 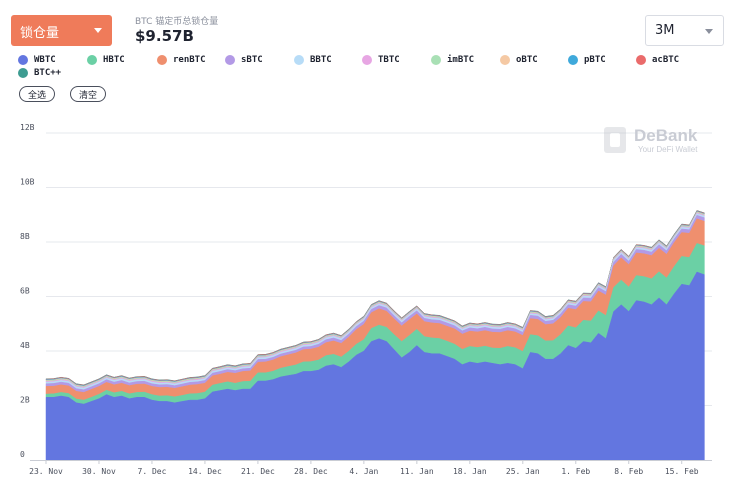 I want to click on legend-label: HBTC, so click(x=114, y=60).